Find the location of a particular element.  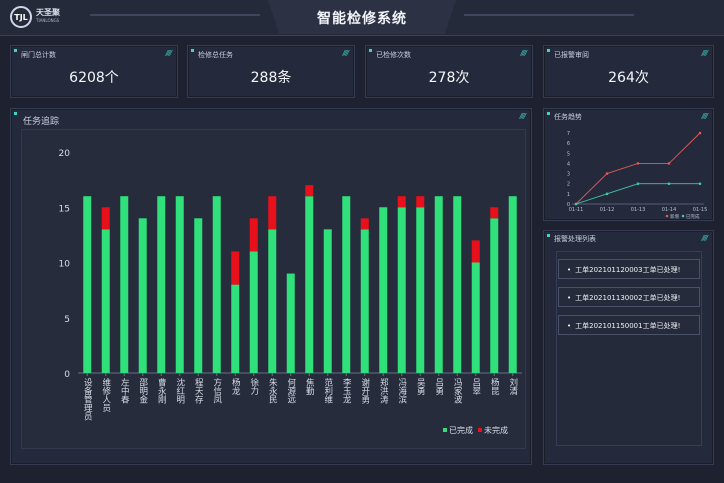

y-tick-label: 7 is located at coordinates (568, 134).